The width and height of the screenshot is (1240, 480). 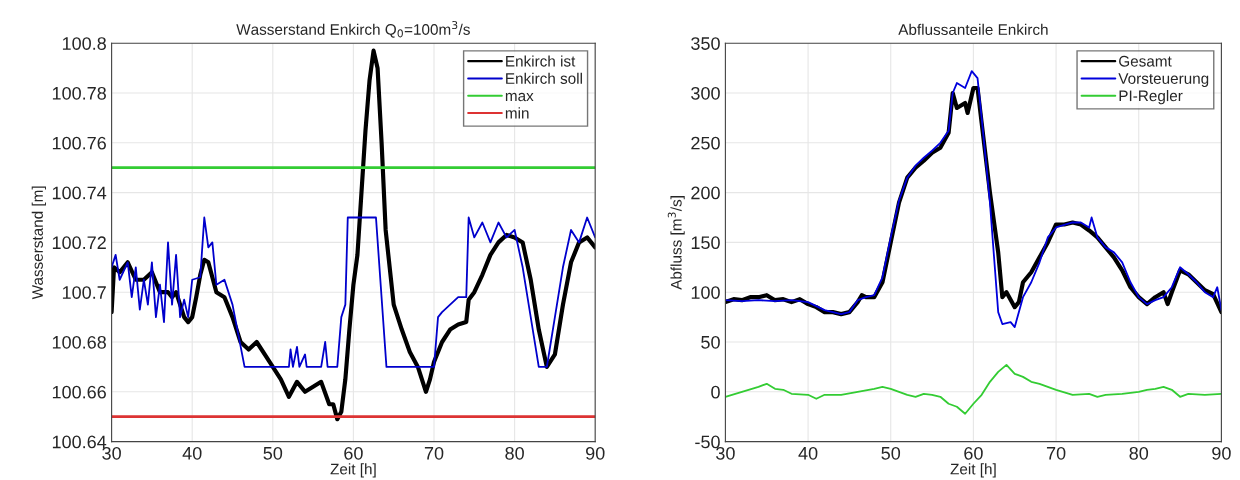 I want to click on y-axis-title: Abfluss [m$^{3}$/s], so click(x=676, y=243).